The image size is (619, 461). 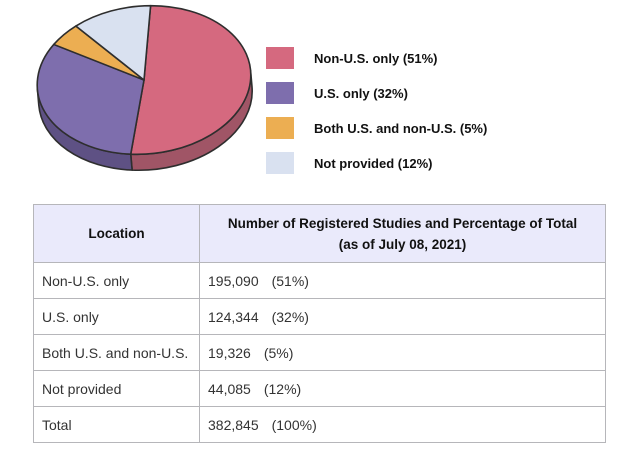 I want to click on table-row-non-us-only: Non-U.S. only 195,090 (51%), so click(x=319, y=280).